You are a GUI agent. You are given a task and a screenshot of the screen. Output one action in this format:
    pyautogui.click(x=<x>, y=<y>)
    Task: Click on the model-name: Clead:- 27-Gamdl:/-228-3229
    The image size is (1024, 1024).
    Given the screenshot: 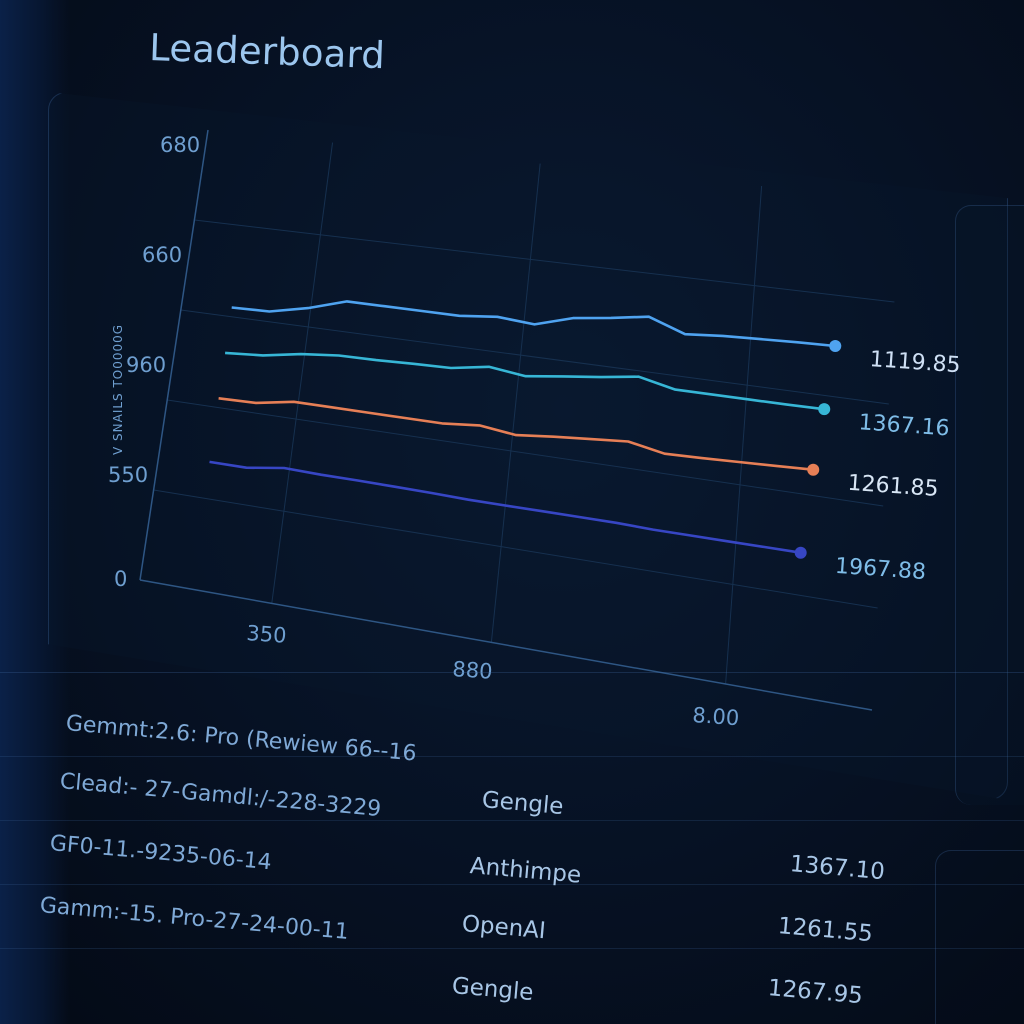 What is the action you would take?
    pyautogui.click(x=220, y=796)
    